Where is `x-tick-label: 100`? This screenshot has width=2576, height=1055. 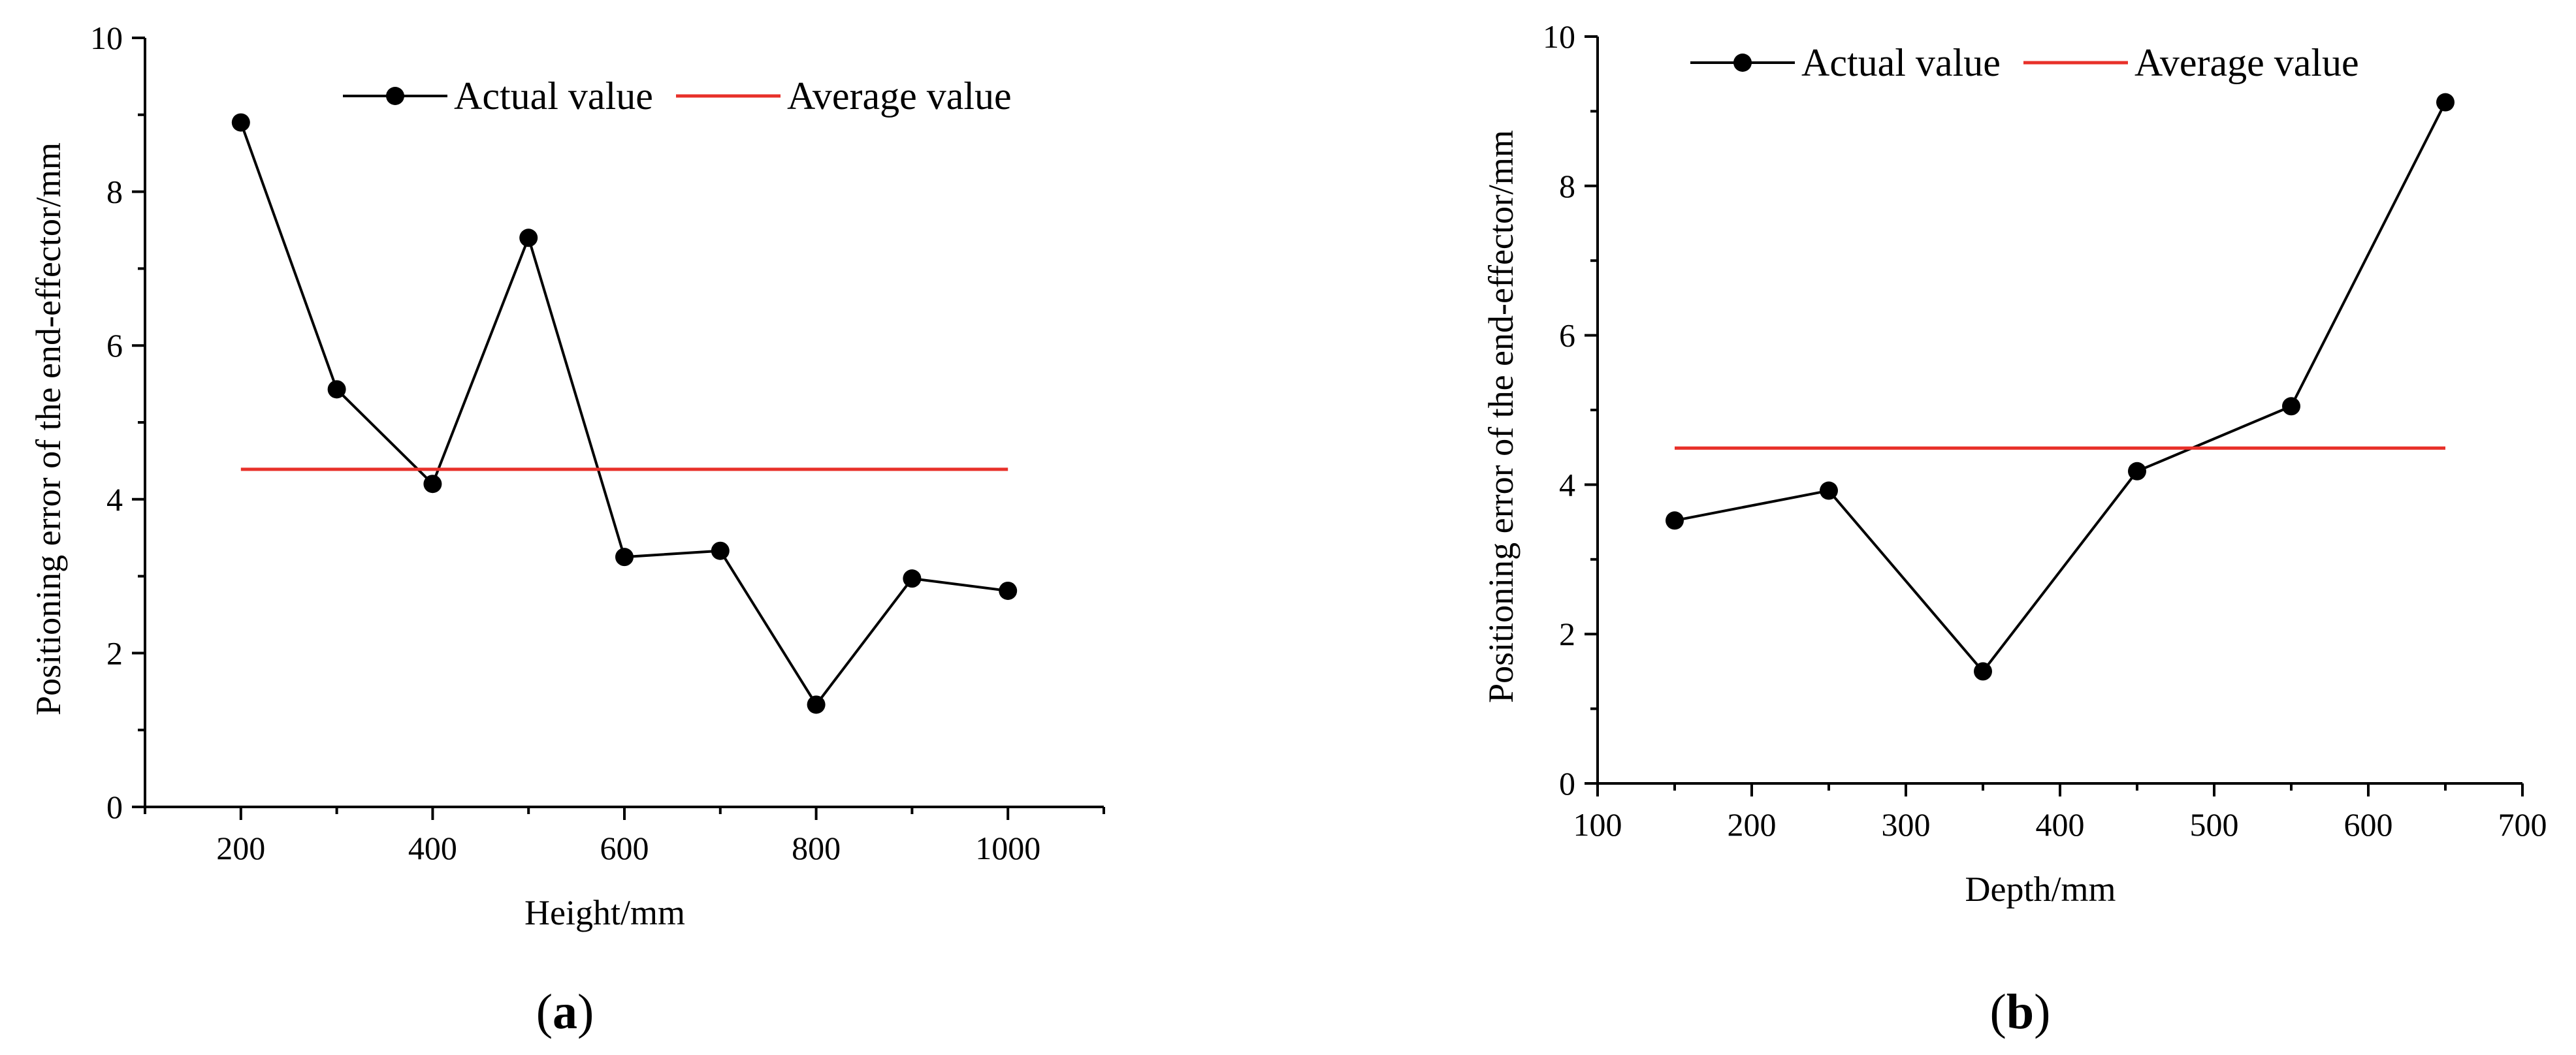
x-tick-label: 100 is located at coordinates (1597, 824).